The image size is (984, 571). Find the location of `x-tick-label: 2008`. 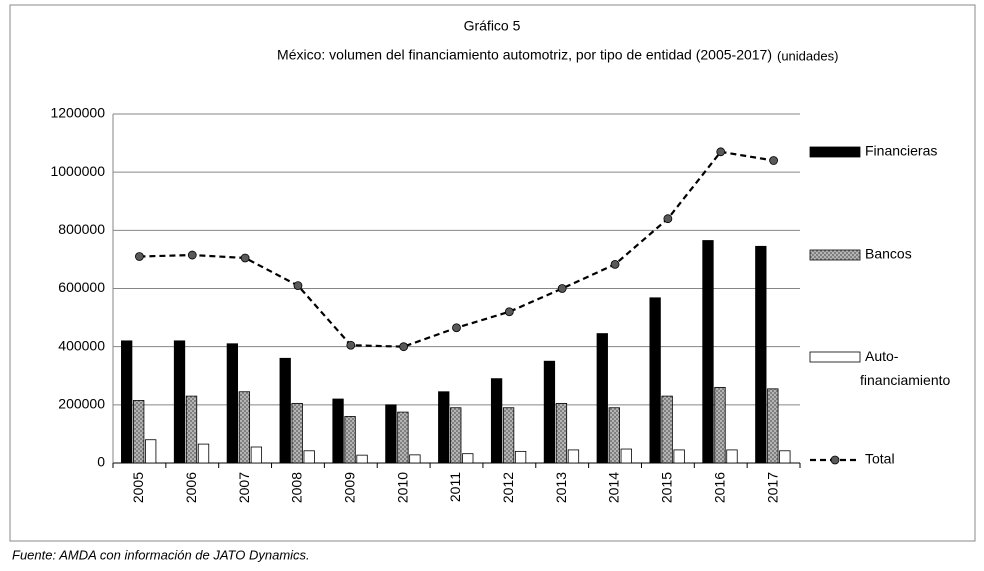

x-tick-label: 2008 is located at coordinates (297, 487).